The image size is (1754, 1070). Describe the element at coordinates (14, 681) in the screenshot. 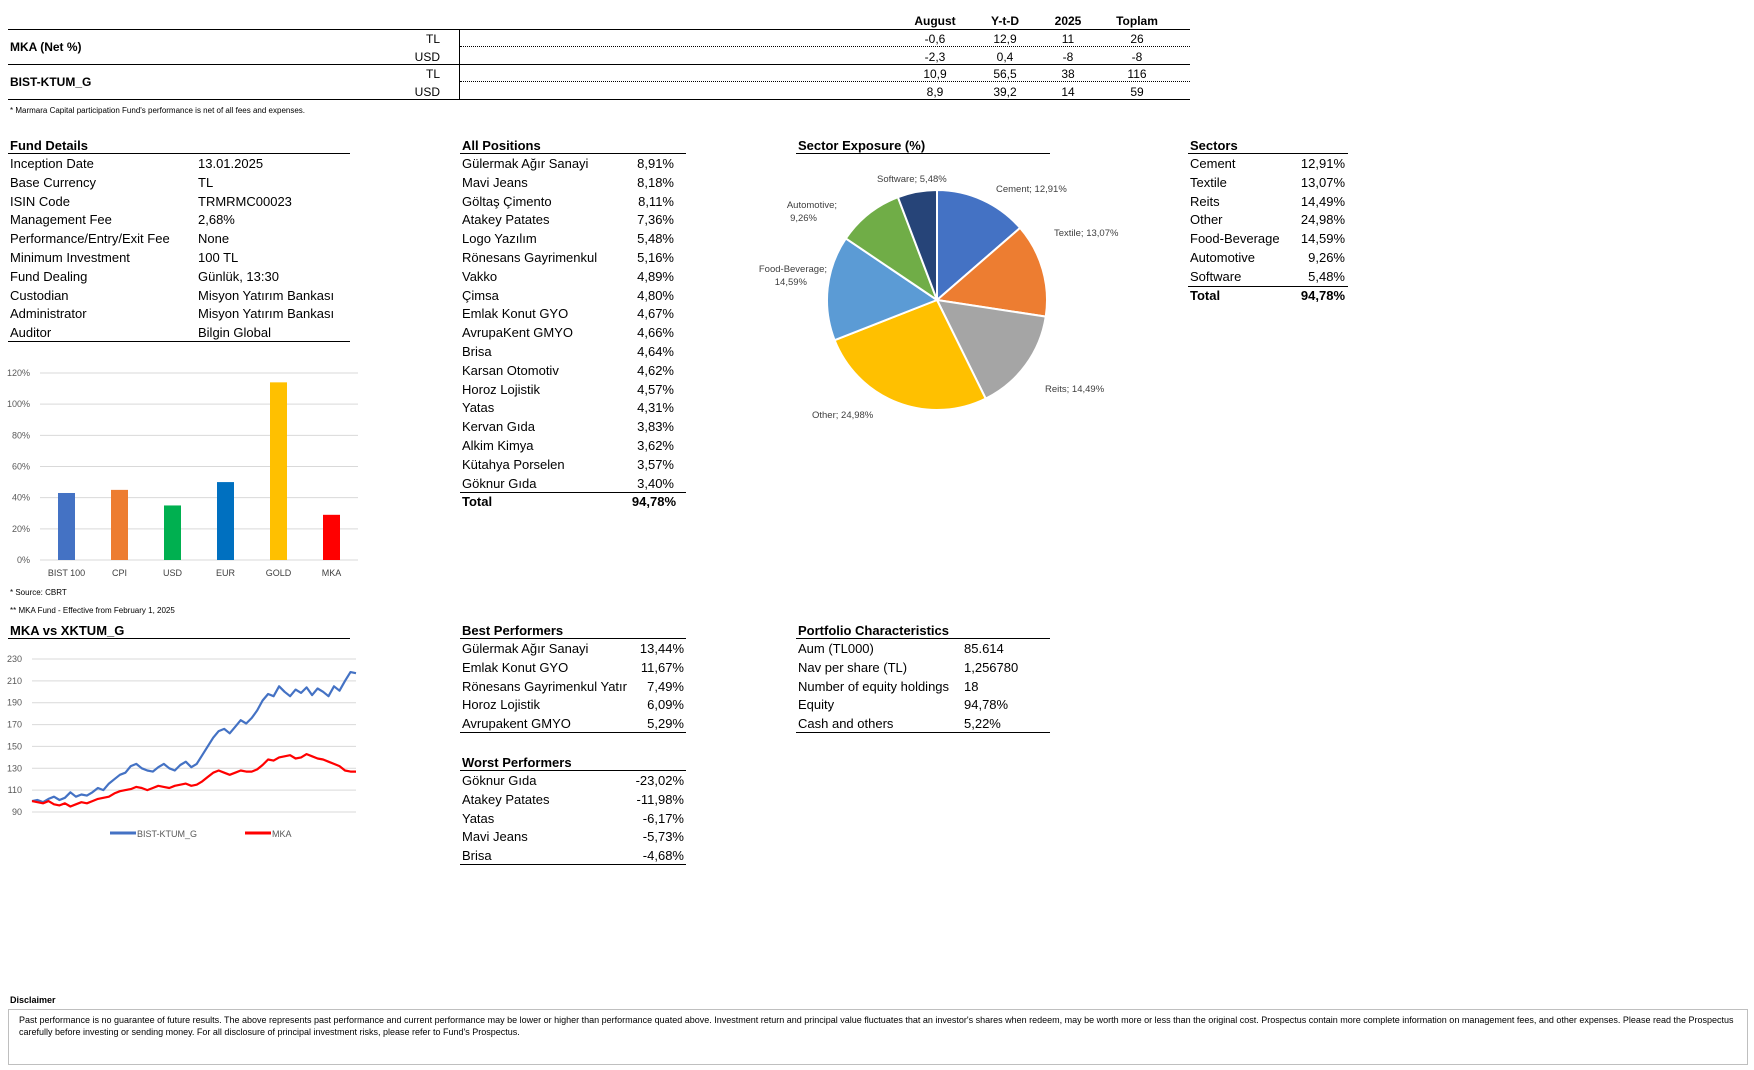

I see `y-tick-label: 210` at that location.